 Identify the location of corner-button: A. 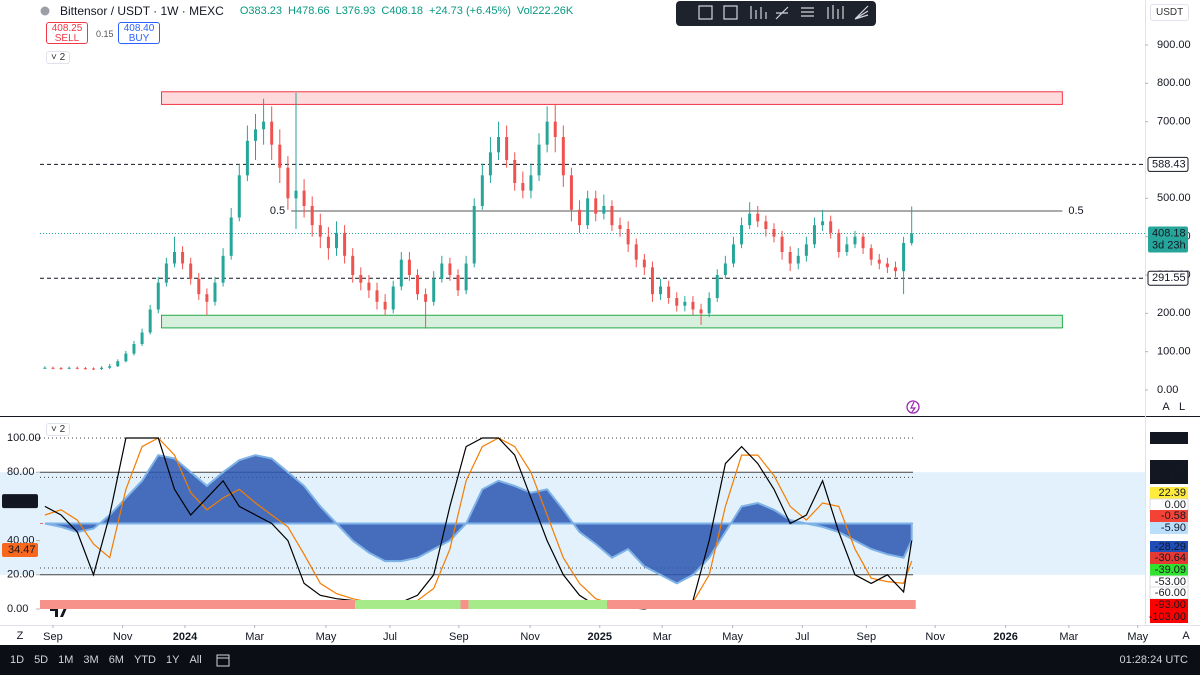
(1186, 636).